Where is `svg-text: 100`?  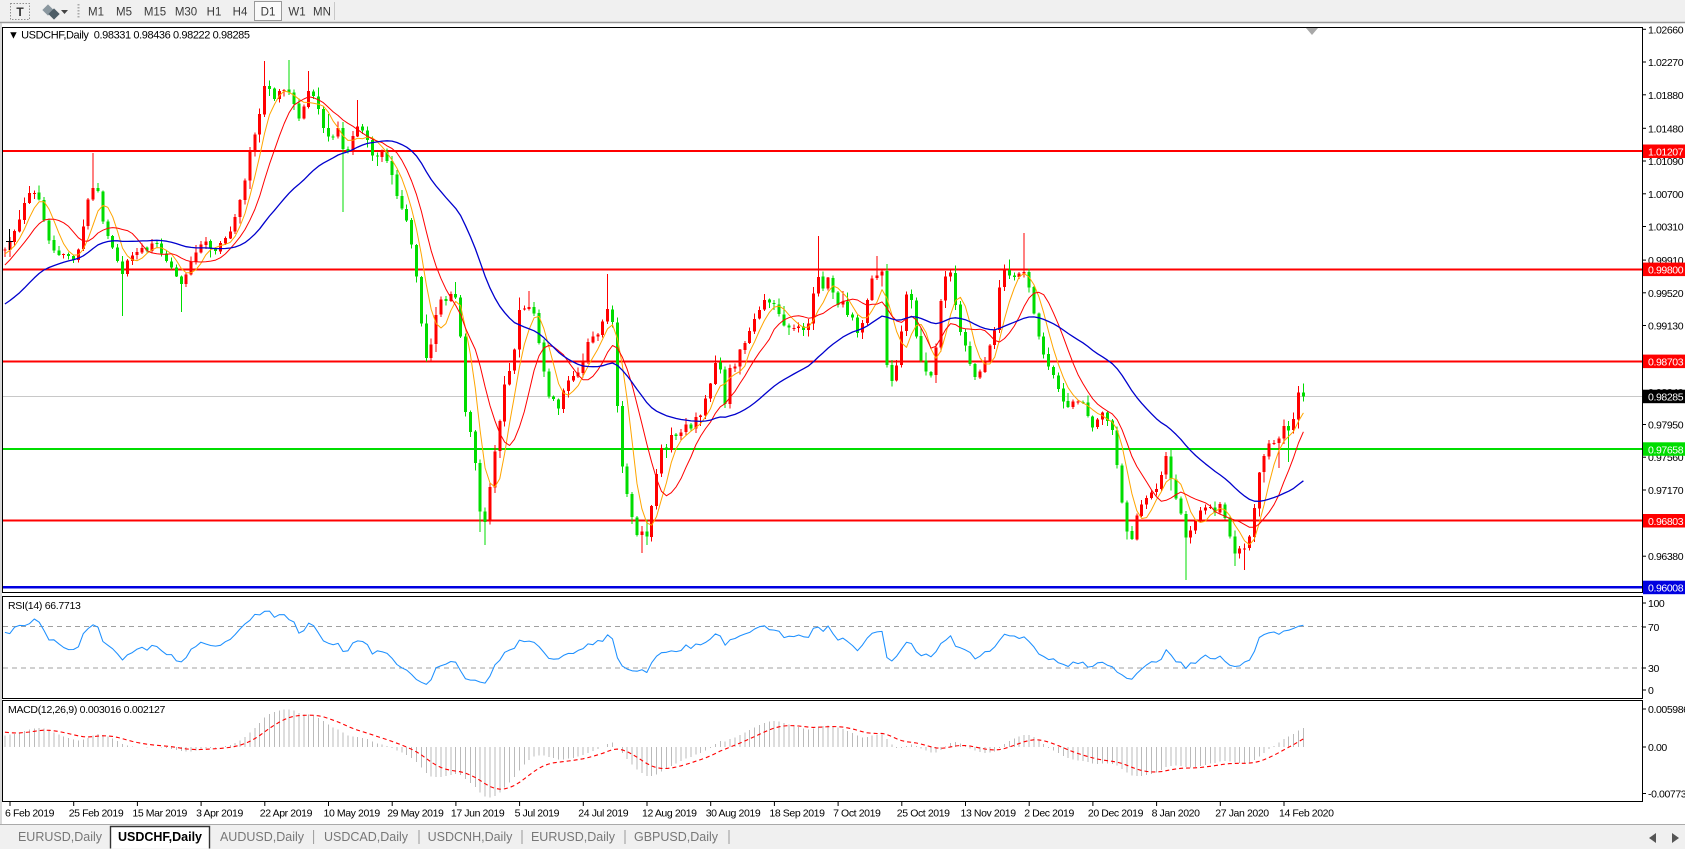 svg-text: 100 is located at coordinates (1656, 604).